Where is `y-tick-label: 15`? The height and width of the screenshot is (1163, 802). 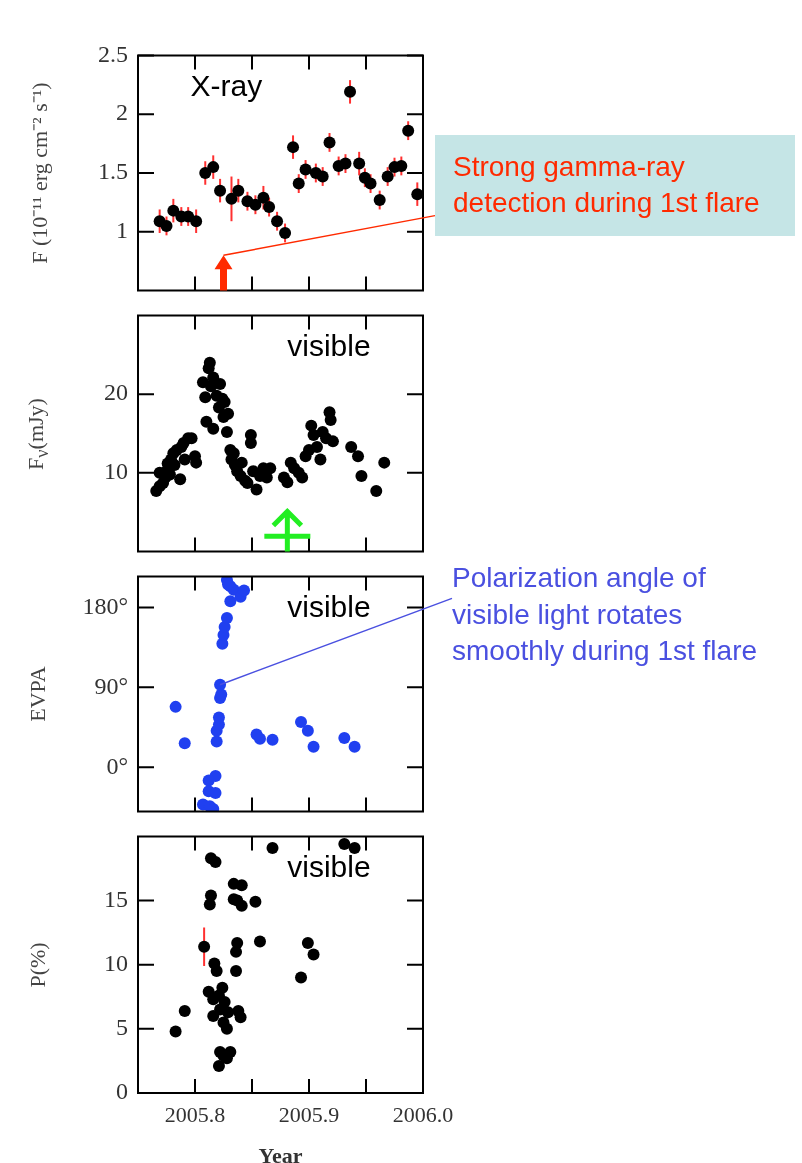
y-tick-label: 15 is located at coordinates (116, 898).